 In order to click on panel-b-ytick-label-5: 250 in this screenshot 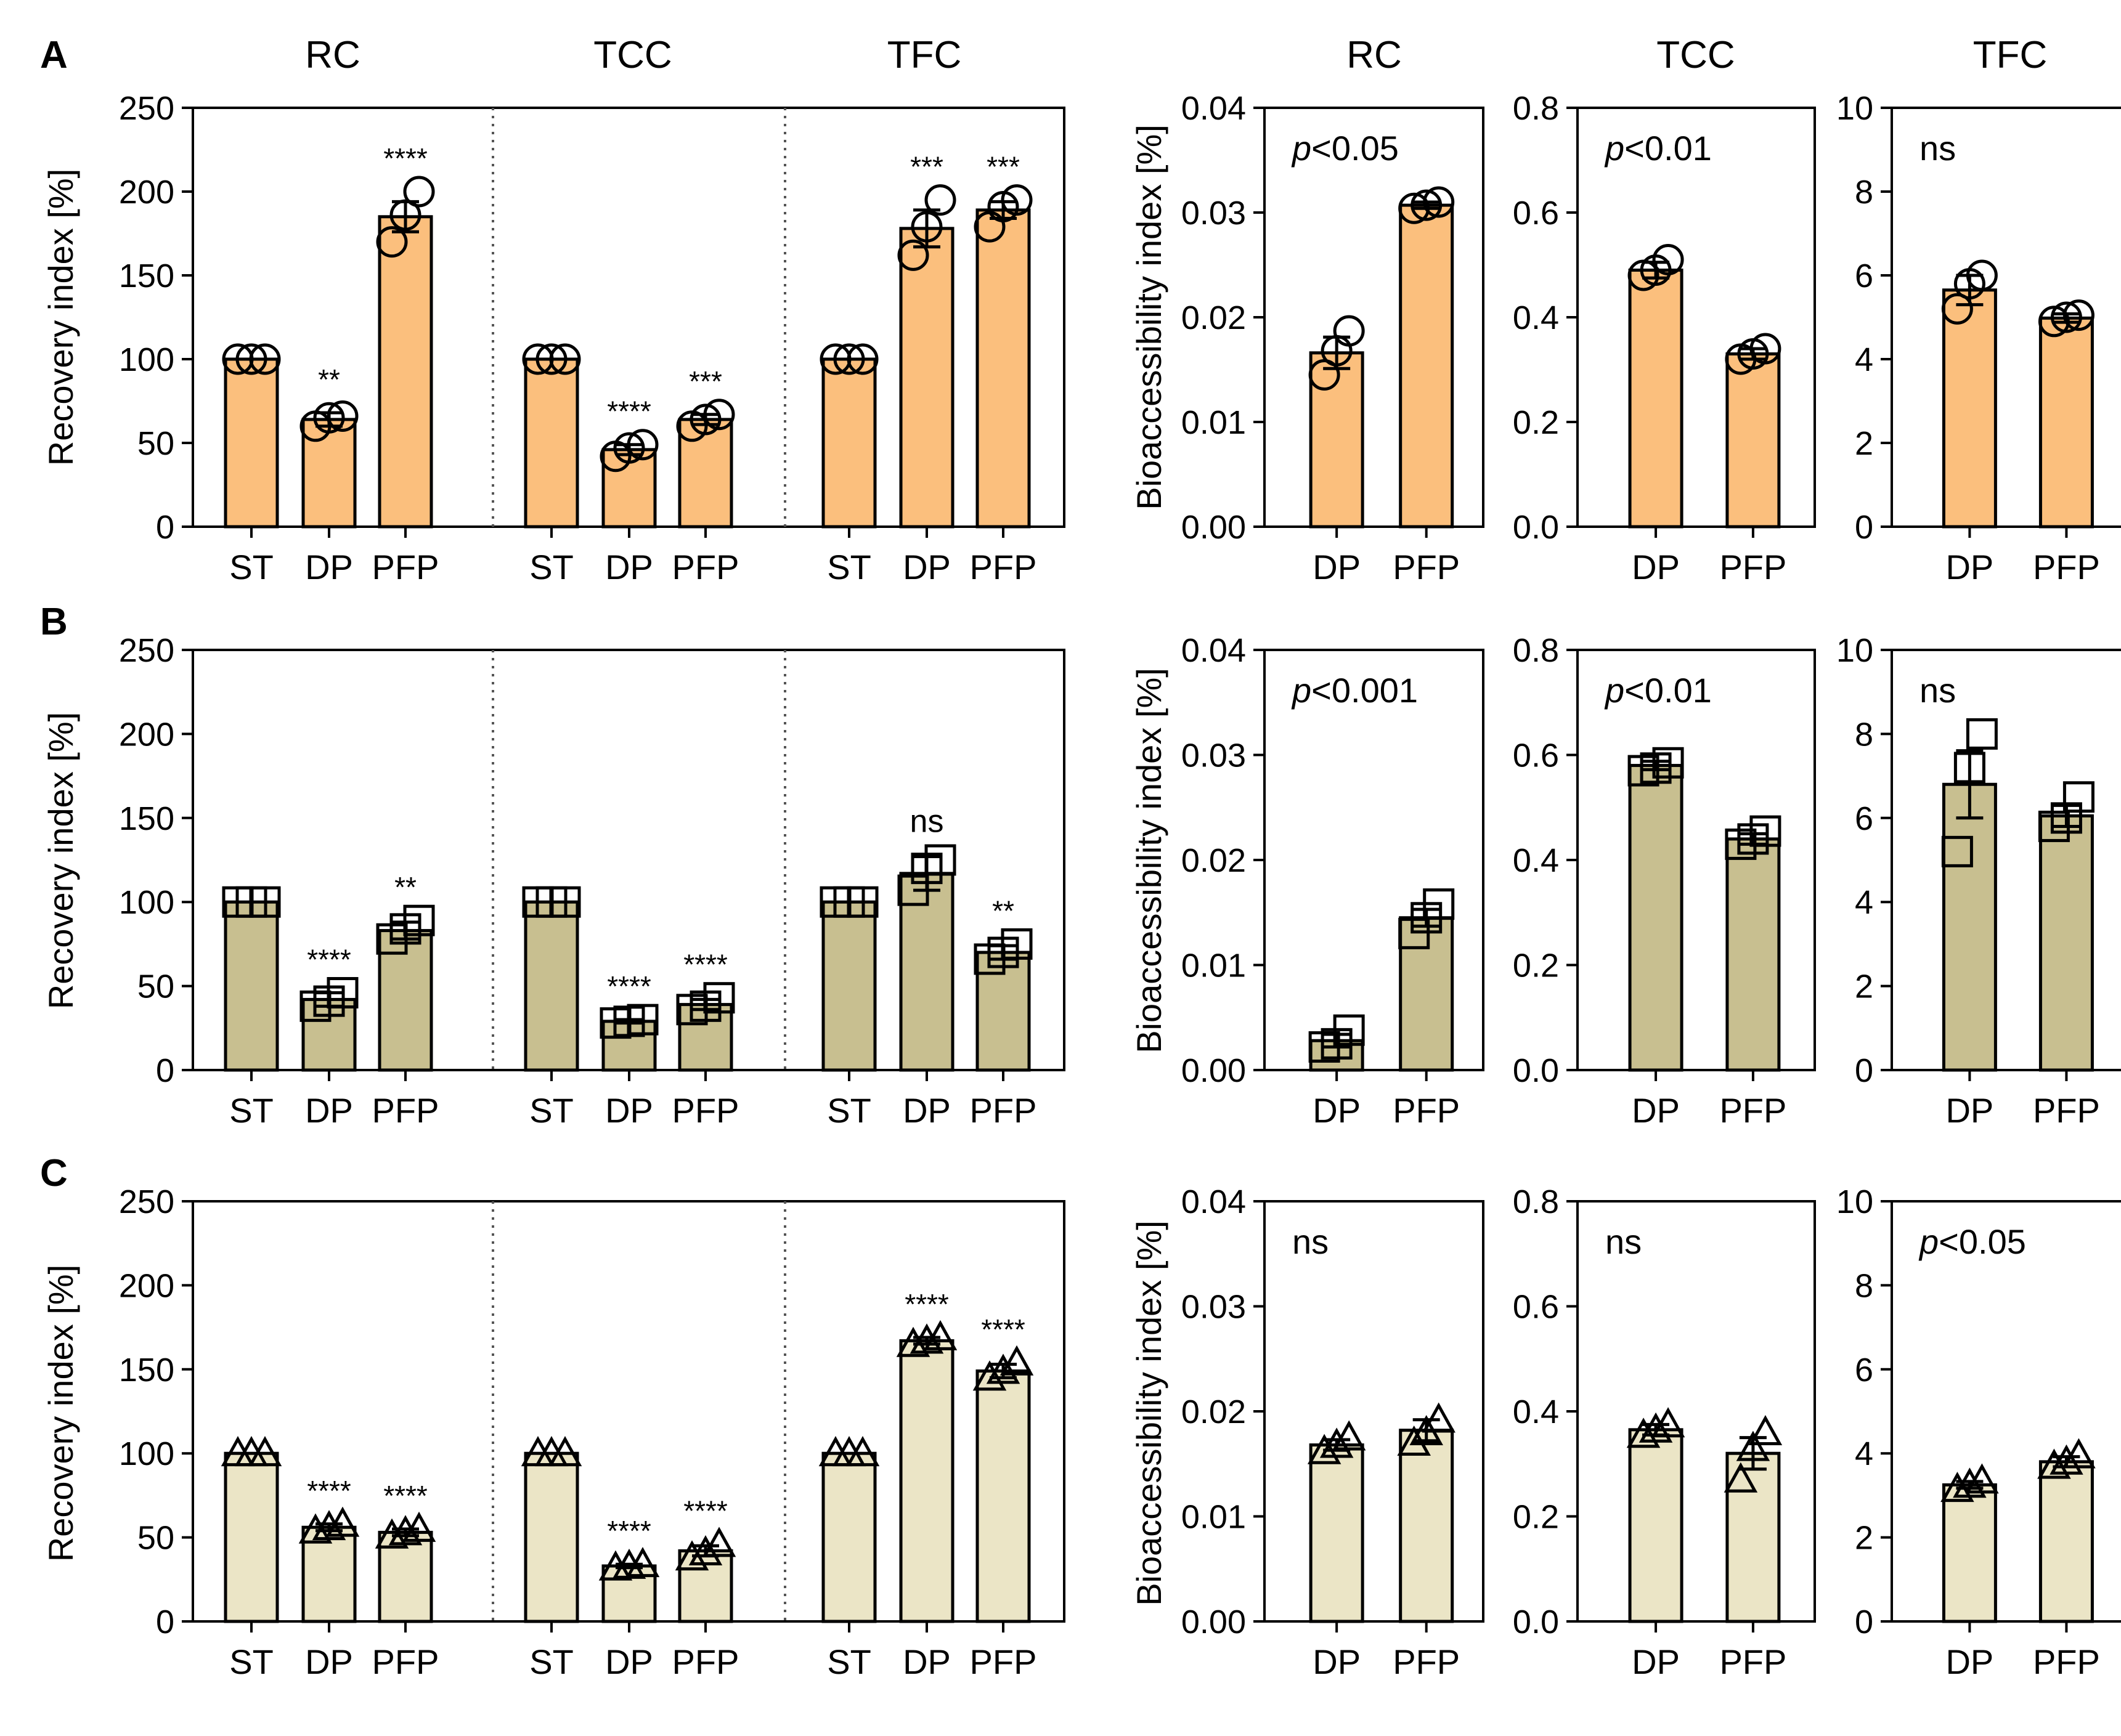, I will do `click(146, 651)`.